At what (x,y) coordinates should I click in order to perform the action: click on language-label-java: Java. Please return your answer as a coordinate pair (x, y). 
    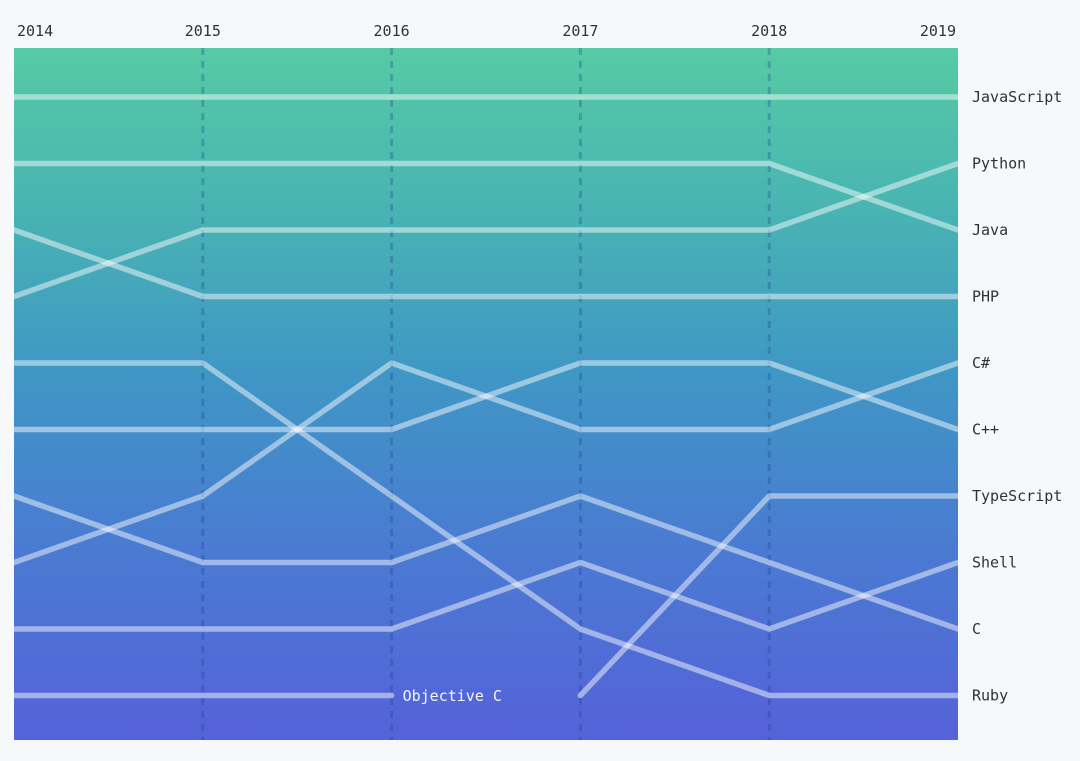
    Looking at the image, I should click on (990, 230).